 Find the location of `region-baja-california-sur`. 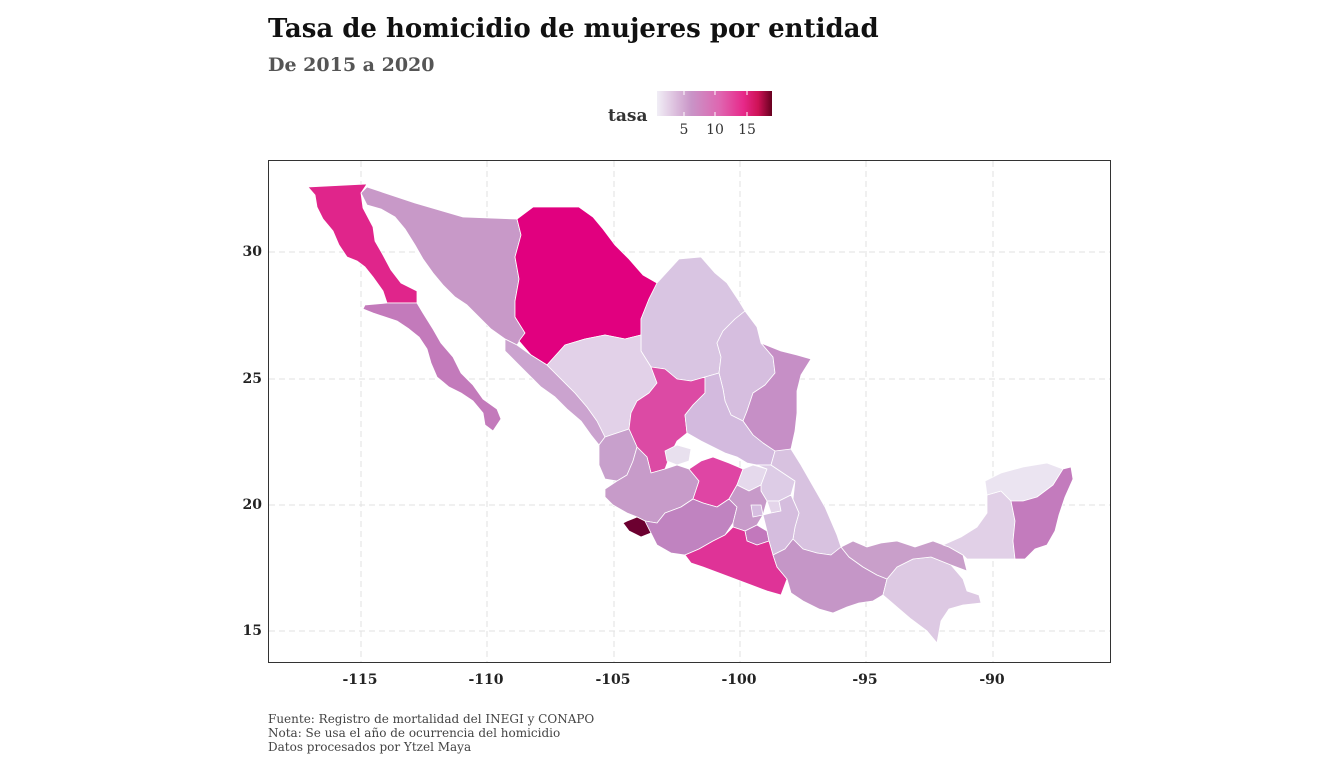

region-baja-california-sur is located at coordinates (432, 367).